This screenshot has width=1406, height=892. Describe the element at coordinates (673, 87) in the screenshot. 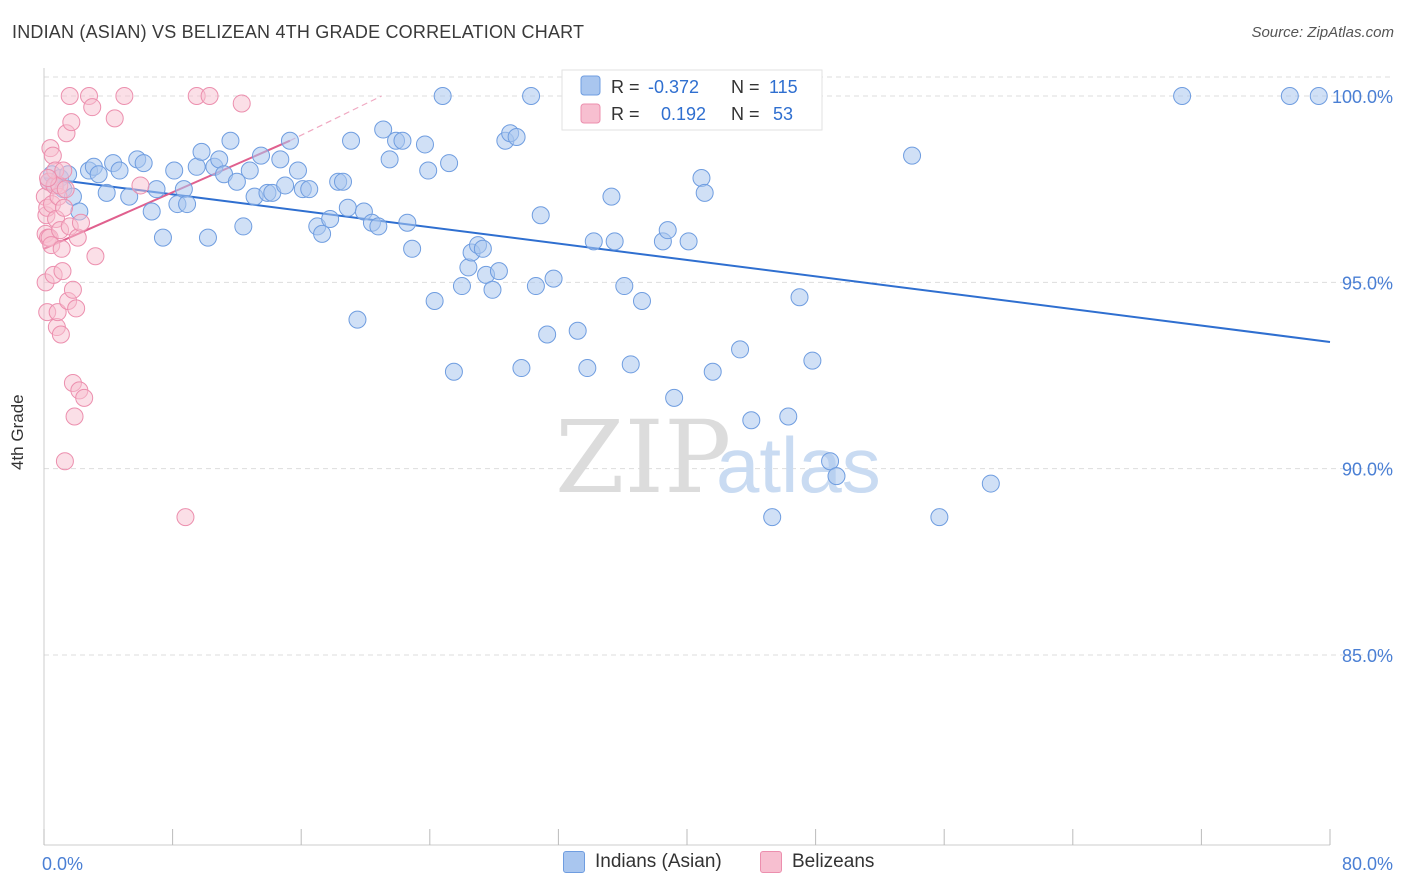

I see `legend-r-value-1: -0.372` at that location.